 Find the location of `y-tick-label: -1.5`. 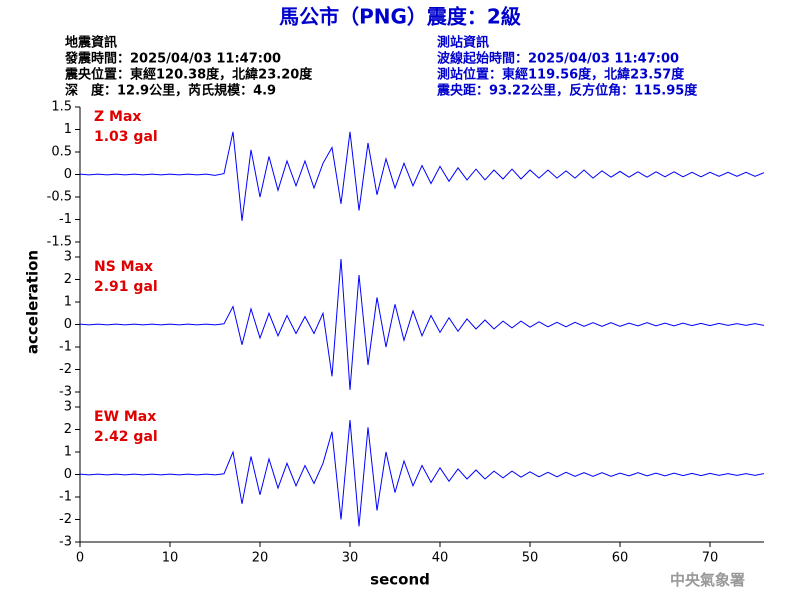

y-tick-label: -1.5 is located at coordinates (59, 242).